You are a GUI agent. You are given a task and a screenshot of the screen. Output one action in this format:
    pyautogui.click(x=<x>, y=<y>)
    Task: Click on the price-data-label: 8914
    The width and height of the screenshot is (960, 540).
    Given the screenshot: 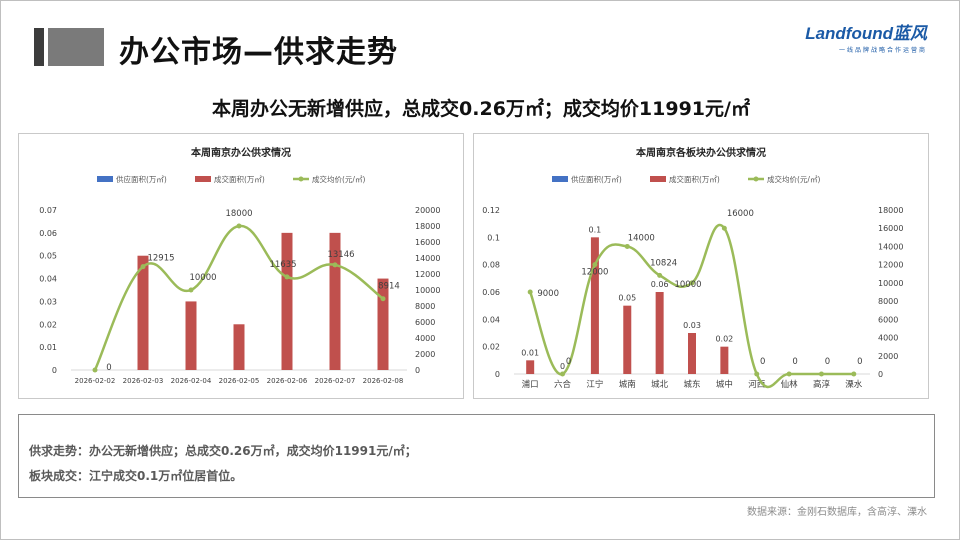 What is the action you would take?
    pyautogui.click(x=389, y=287)
    